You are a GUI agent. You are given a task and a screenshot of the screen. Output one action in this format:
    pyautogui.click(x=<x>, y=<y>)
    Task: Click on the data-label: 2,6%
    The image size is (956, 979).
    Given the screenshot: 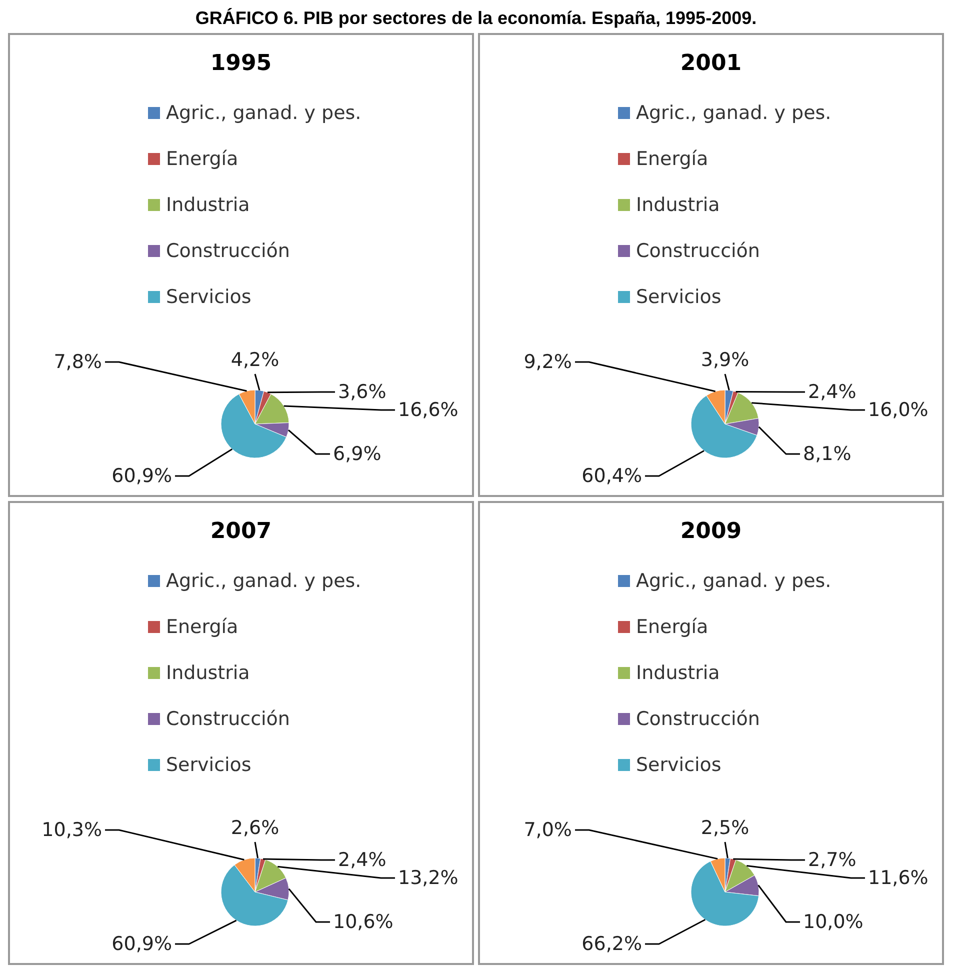 What is the action you would take?
    pyautogui.click(x=255, y=828)
    